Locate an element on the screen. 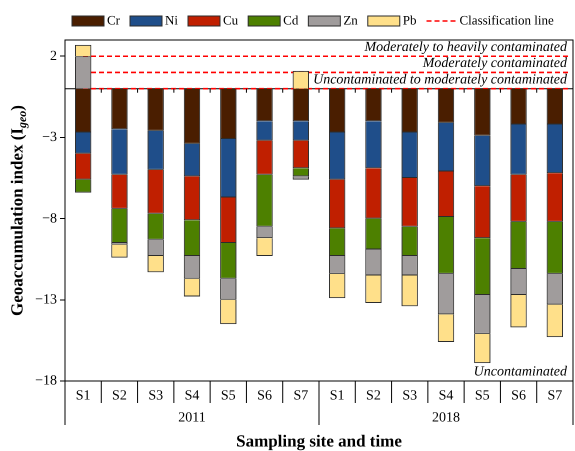  legend-label: Pb is located at coordinates (409, 20).